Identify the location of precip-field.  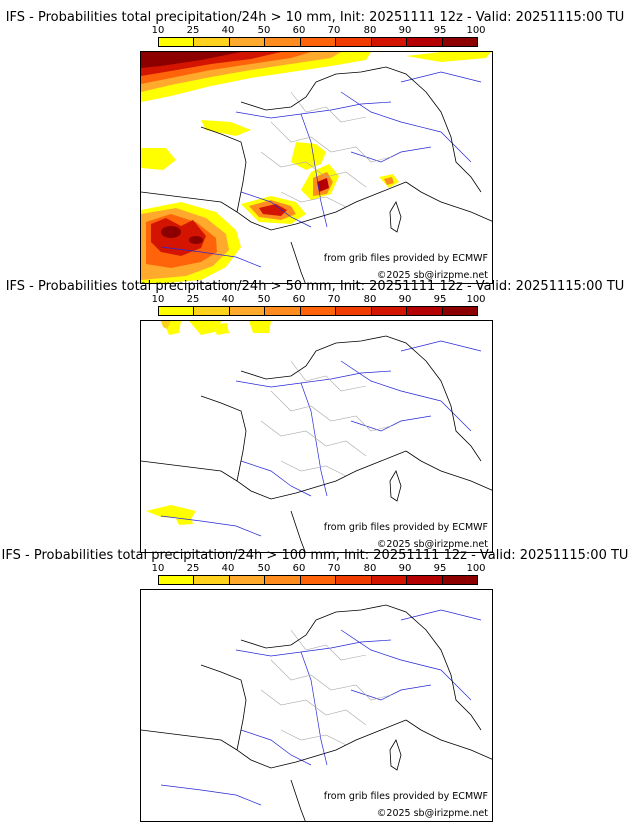
(208, 423).